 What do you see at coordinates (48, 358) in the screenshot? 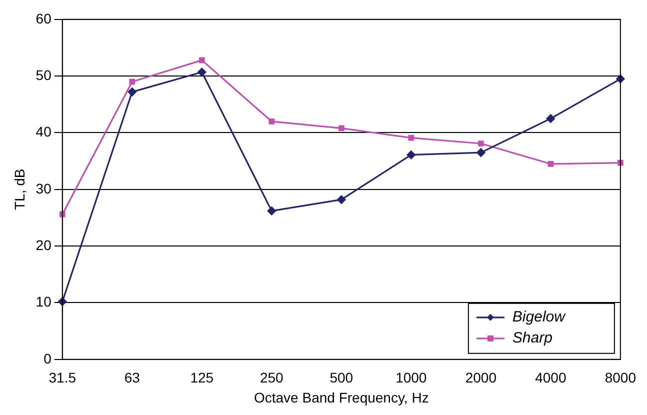
I see `y-tick-label: 0` at bounding box center [48, 358].